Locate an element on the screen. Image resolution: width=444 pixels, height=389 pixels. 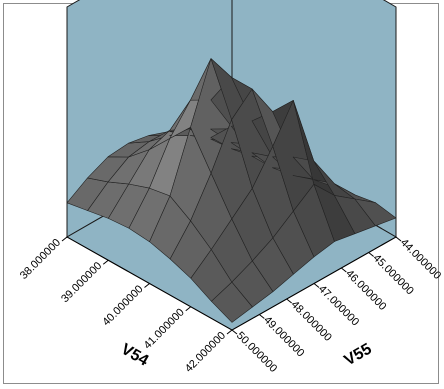
surface-cell is located at coordinates (375, 212).